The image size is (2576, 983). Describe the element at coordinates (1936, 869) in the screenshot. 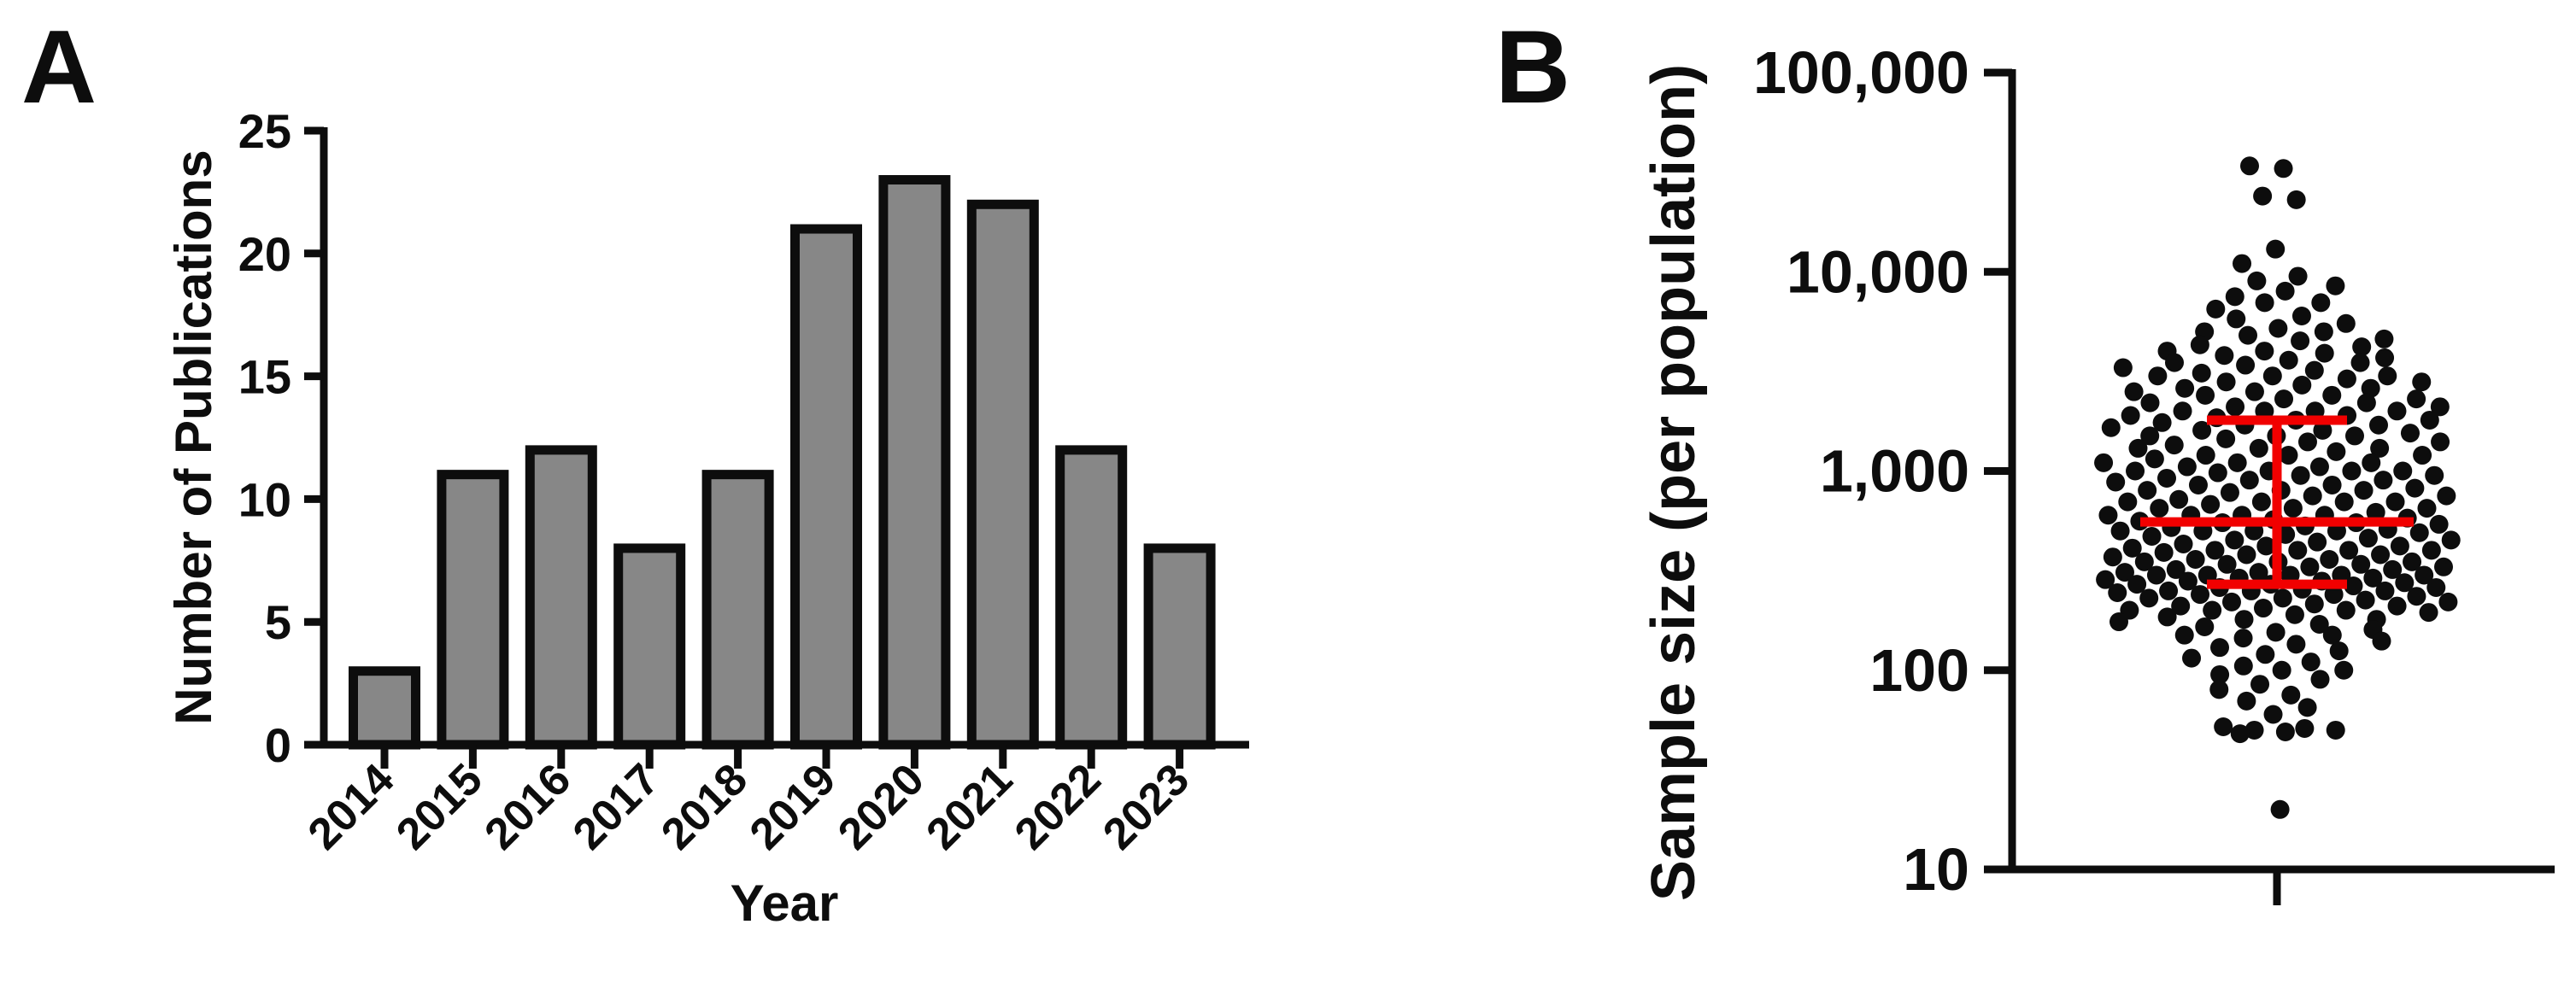

I see `y-tick-label: 10` at that location.